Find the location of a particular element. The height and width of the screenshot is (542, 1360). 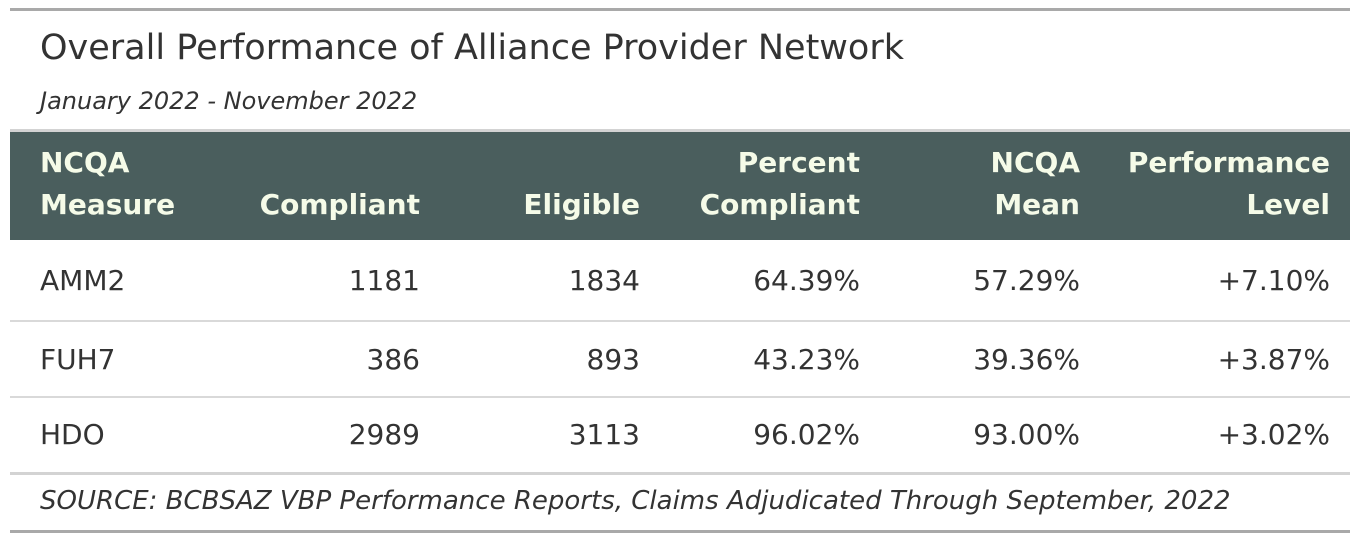

table-row: AMM2 1181 1834 64.39% 57.29% +7.10% is located at coordinates (680, 280).